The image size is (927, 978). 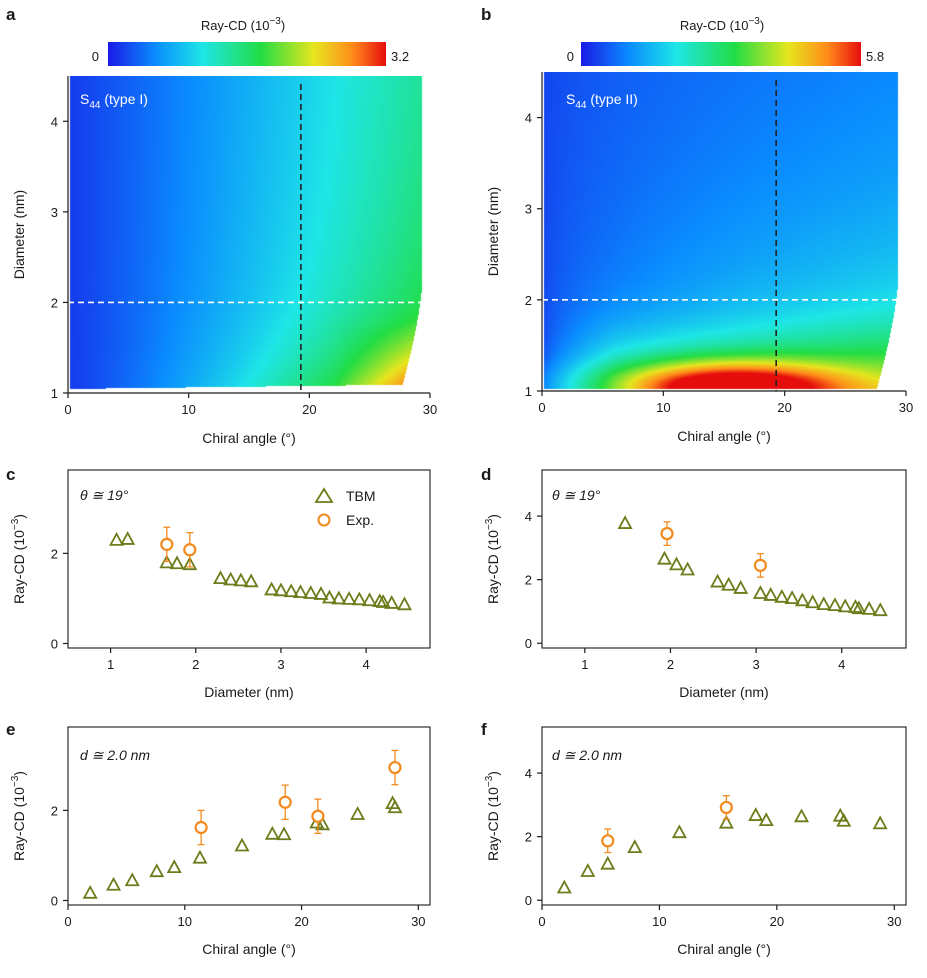 What do you see at coordinates (11, 14) in the screenshot?
I see `panel-letter: a` at bounding box center [11, 14].